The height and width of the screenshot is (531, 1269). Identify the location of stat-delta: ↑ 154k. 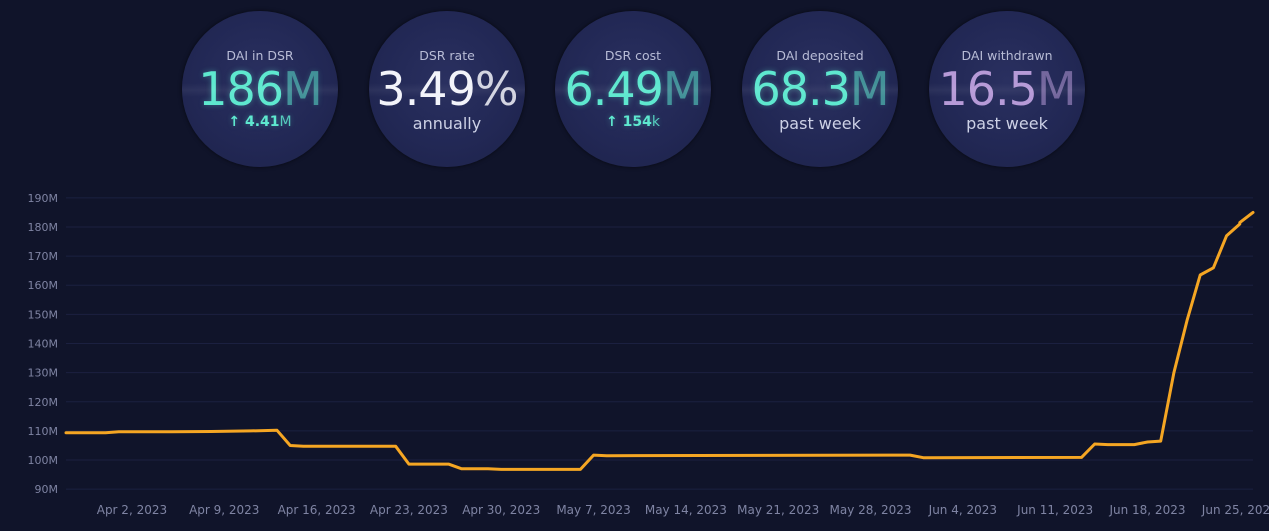
(633, 122).